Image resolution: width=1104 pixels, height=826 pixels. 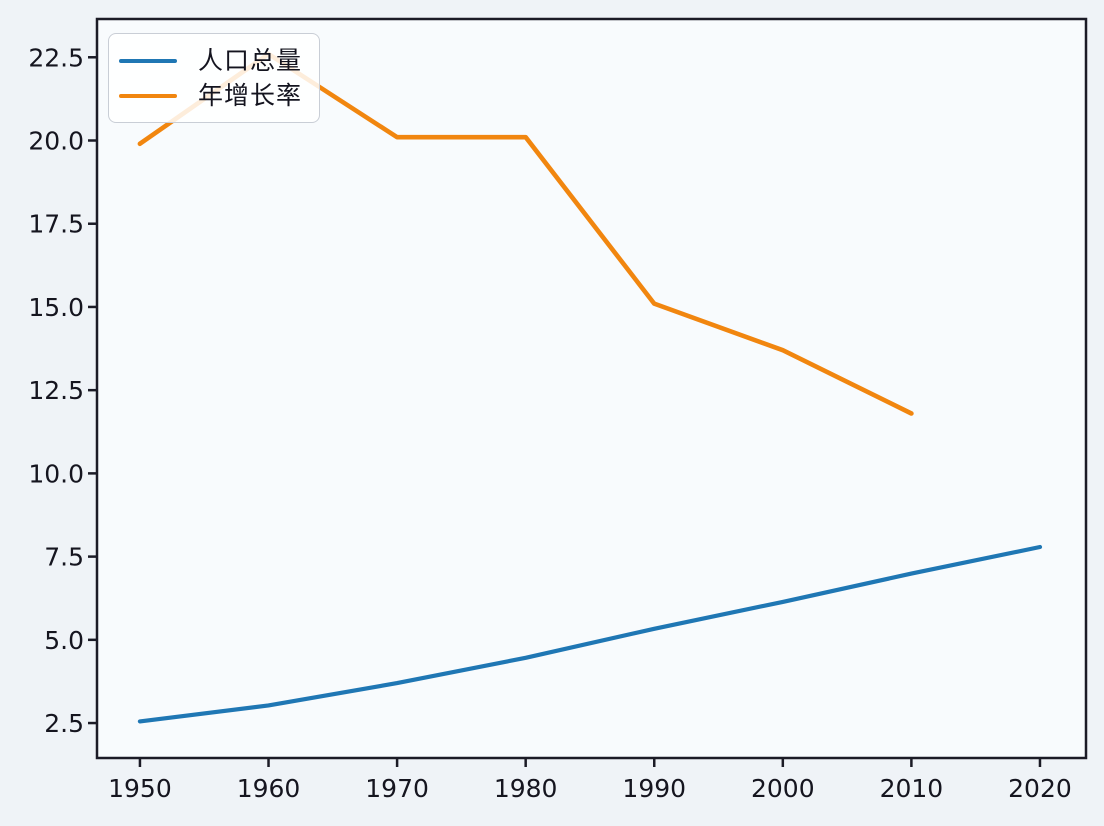 I want to click on y-tick-label: 20.0, so click(x=56, y=141).